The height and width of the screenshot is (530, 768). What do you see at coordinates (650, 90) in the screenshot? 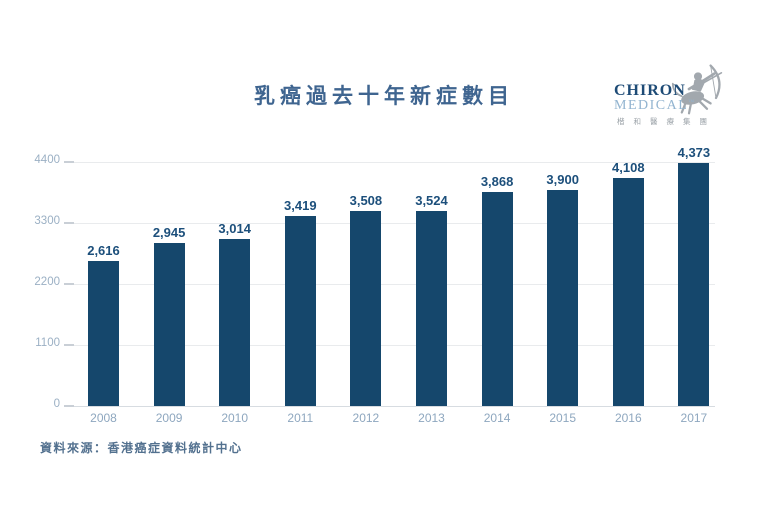
I see `logo-name-line1: CHIRON` at bounding box center [650, 90].